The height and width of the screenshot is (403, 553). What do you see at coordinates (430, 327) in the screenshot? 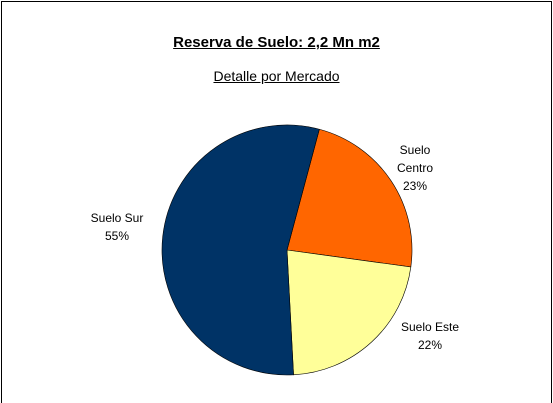
I see `category-label: Suelo Este` at bounding box center [430, 327].